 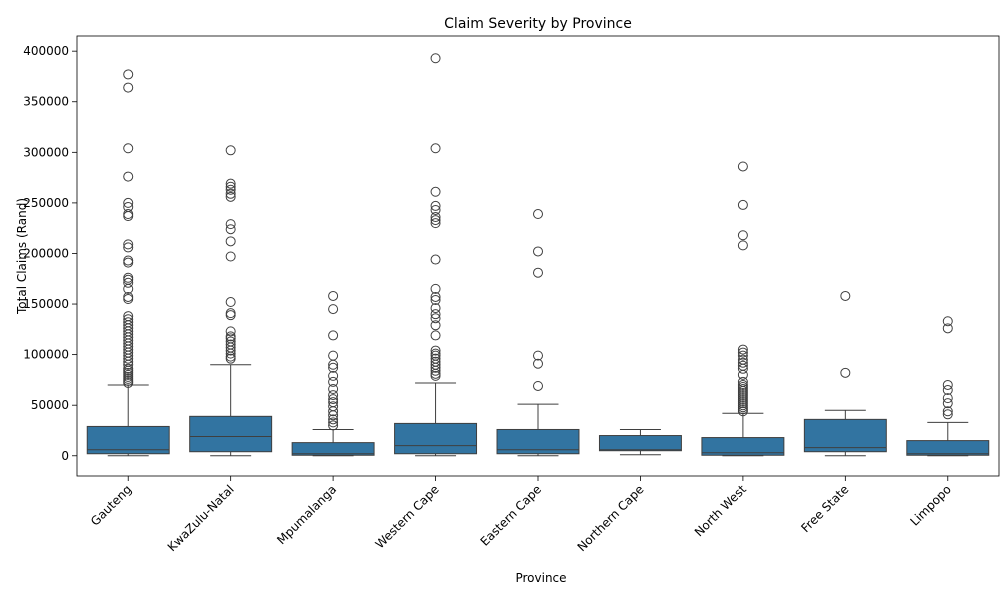 What do you see at coordinates (50, 405) in the screenshot?
I see `y-tick-label: 50000` at bounding box center [50, 405].